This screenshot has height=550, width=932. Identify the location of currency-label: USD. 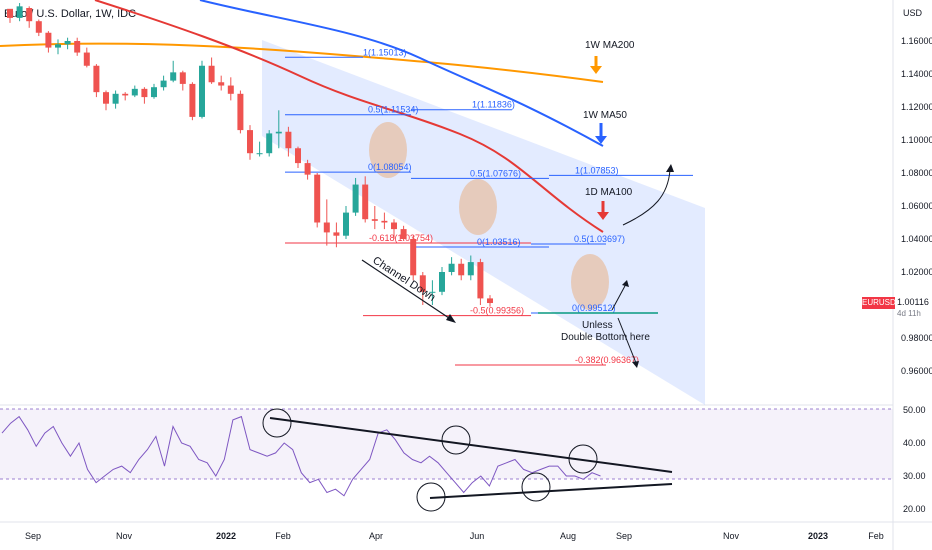
(913, 13).